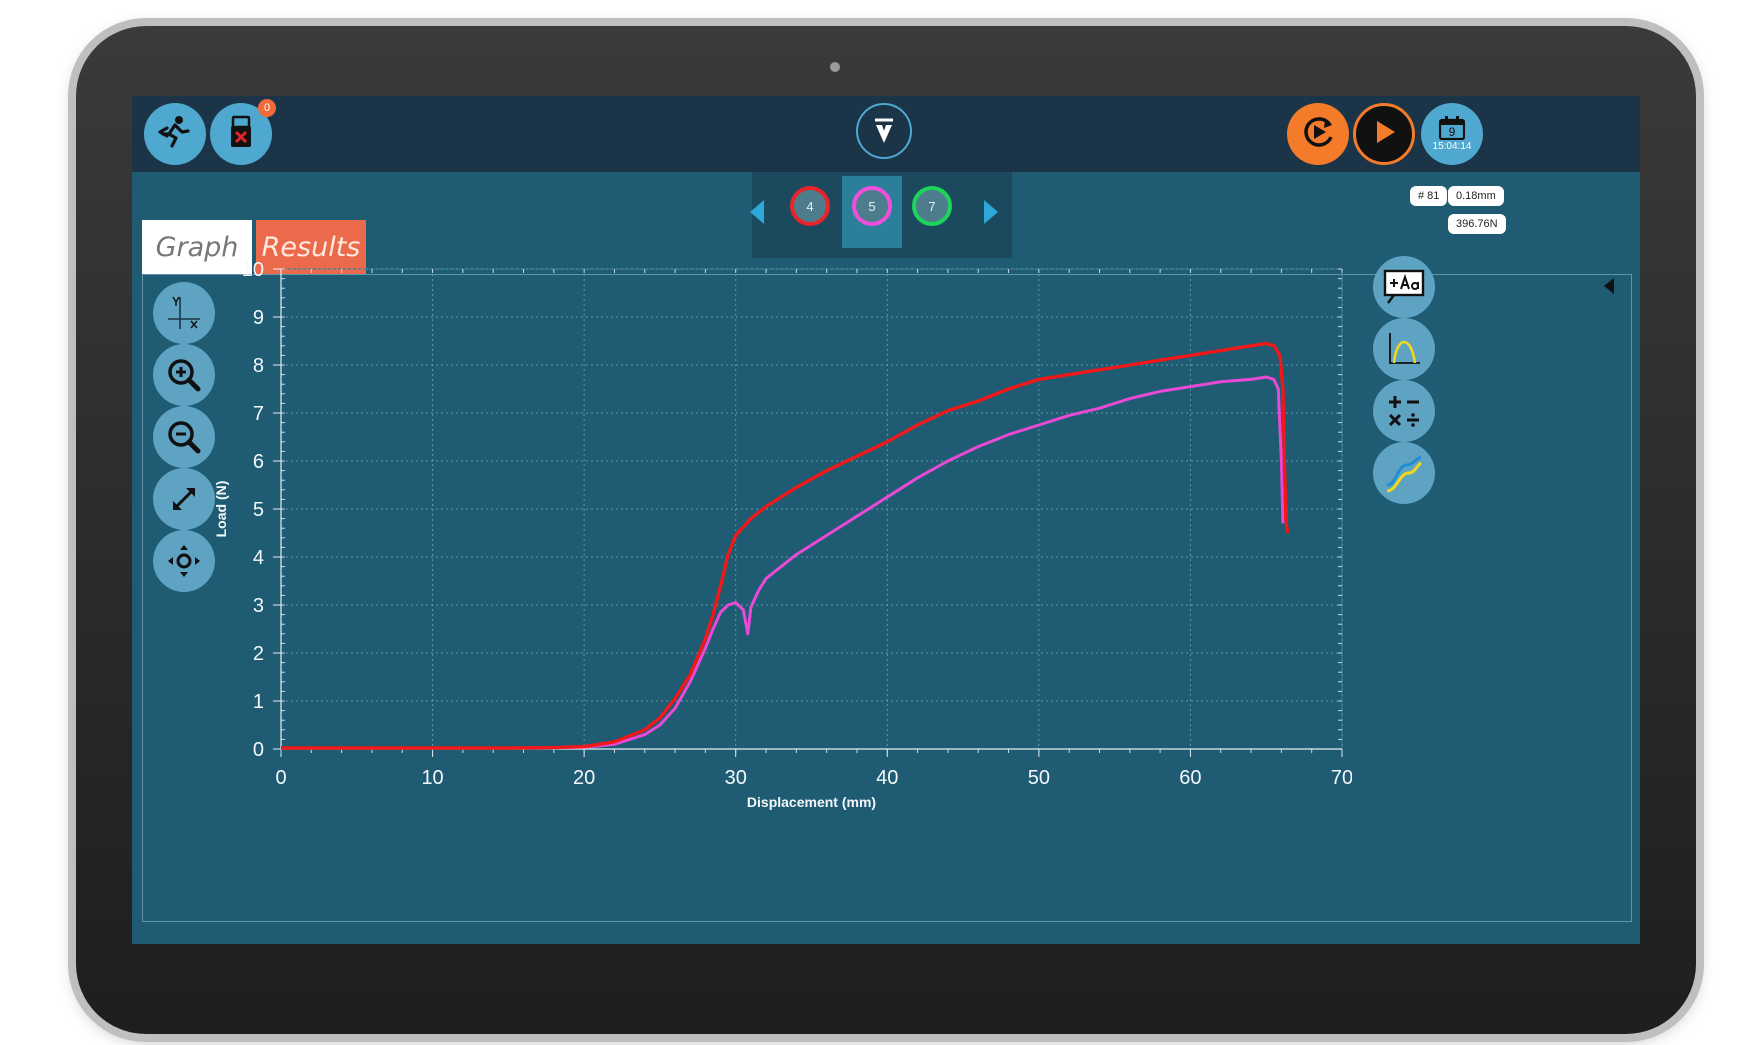  I want to click on exit-icon, so click(175, 134).